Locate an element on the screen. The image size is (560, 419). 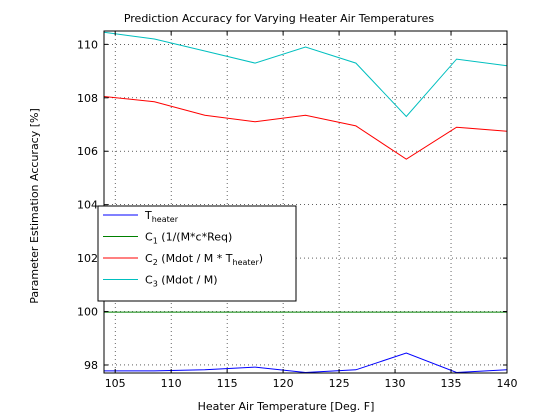
y-tick-label: 98 is located at coordinates (91, 365).